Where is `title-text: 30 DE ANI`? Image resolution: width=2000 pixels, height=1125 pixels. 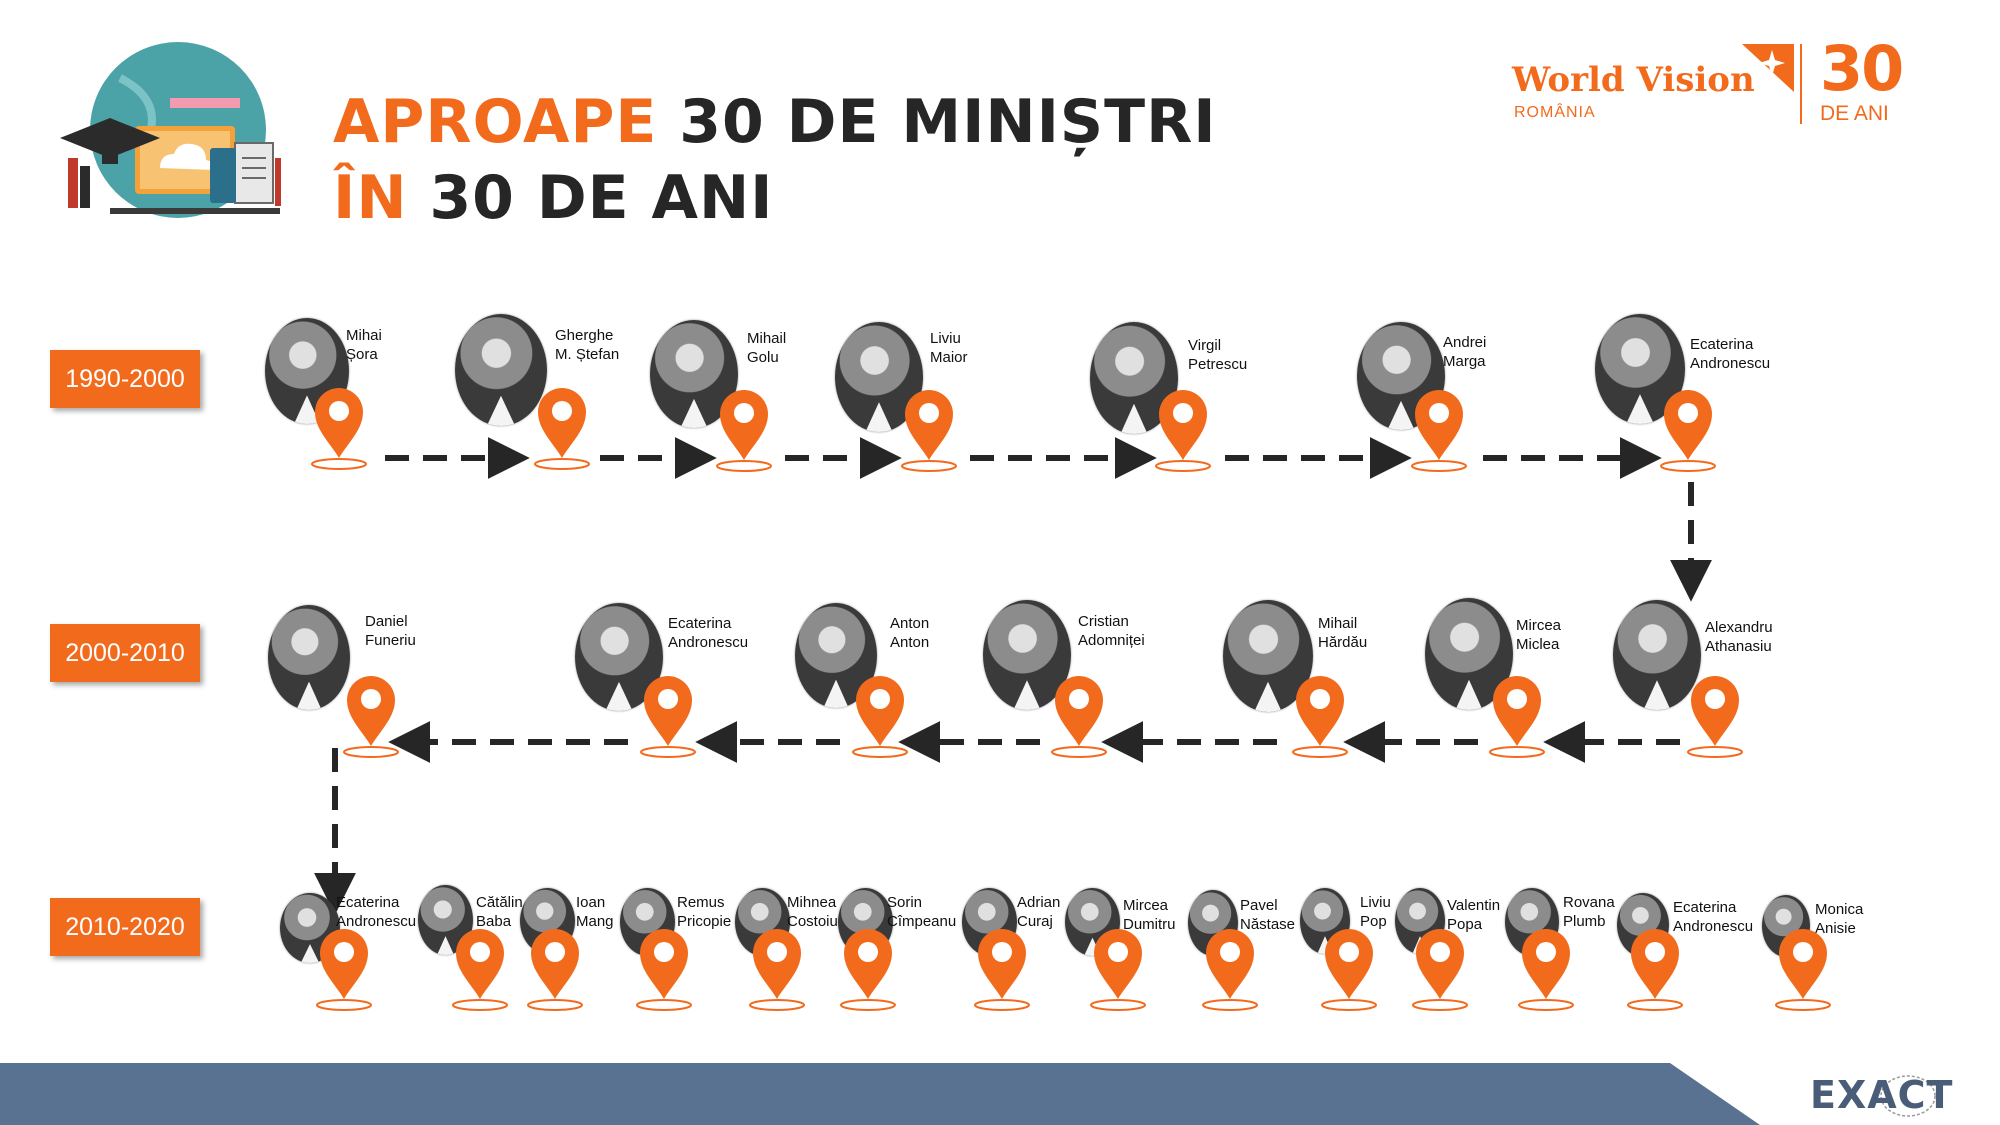
title-text: 30 DE ANI is located at coordinates (601, 198).